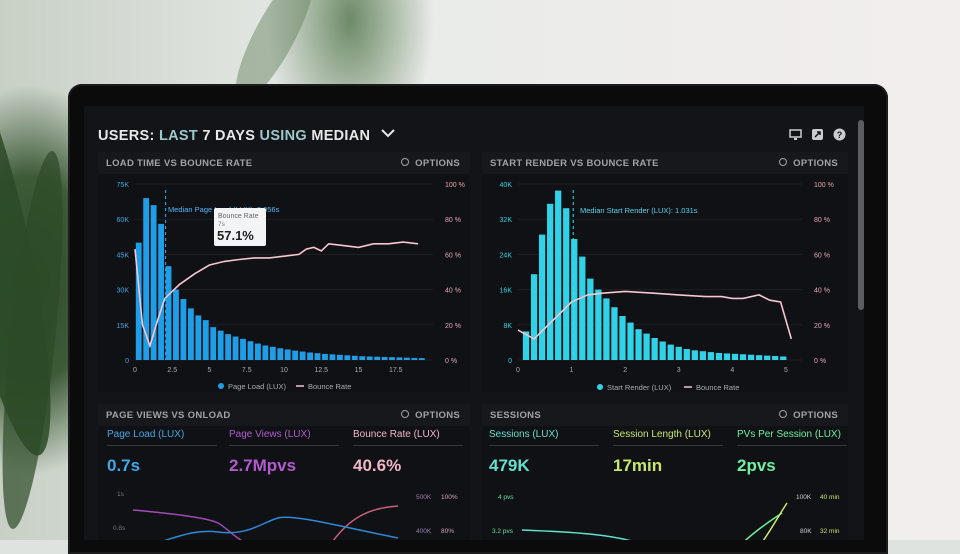  What do you see at coordinates (257, 386) in the screenshot?
I see `legend-page-load: Page Load (LUX)` at bounding box center [257, 386].